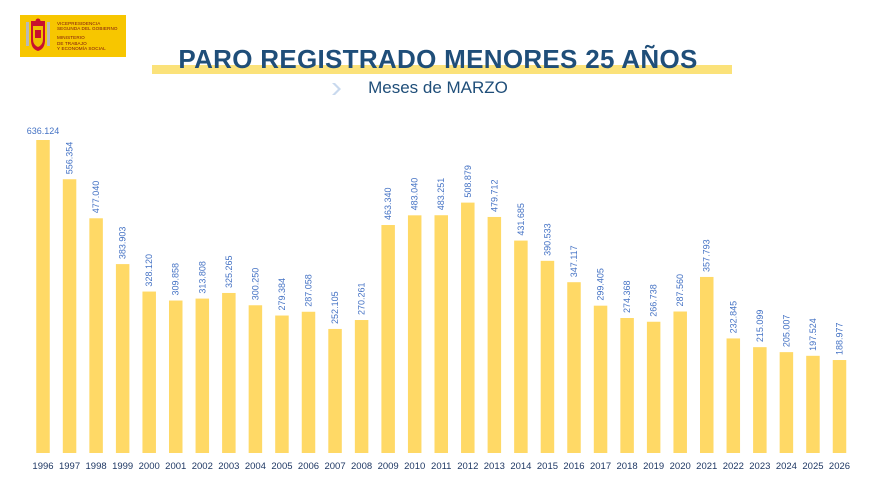 The height and width of the screenshot is (493, 876). I want to click on data-label-2025: 197.524, so click(813, 334).